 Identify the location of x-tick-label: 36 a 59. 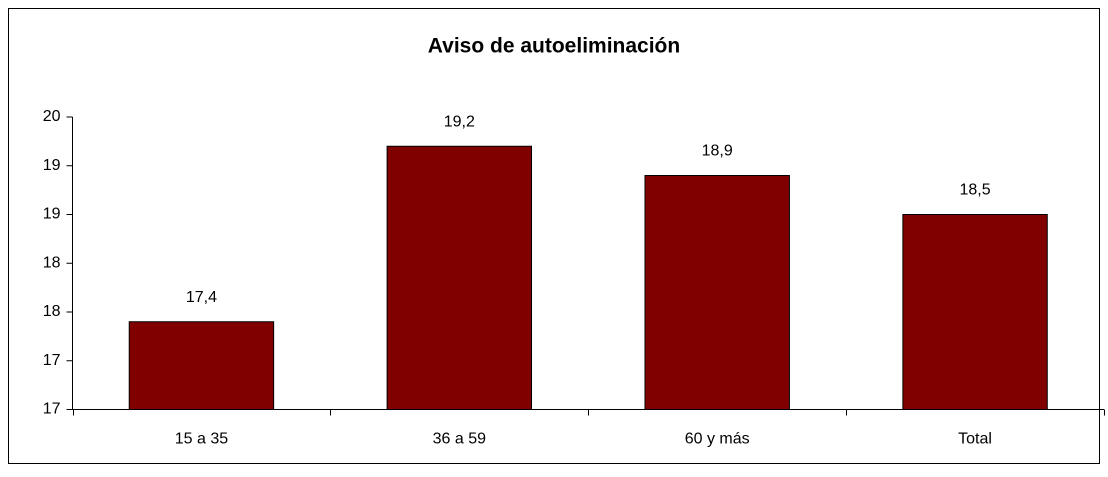
(459, 439).